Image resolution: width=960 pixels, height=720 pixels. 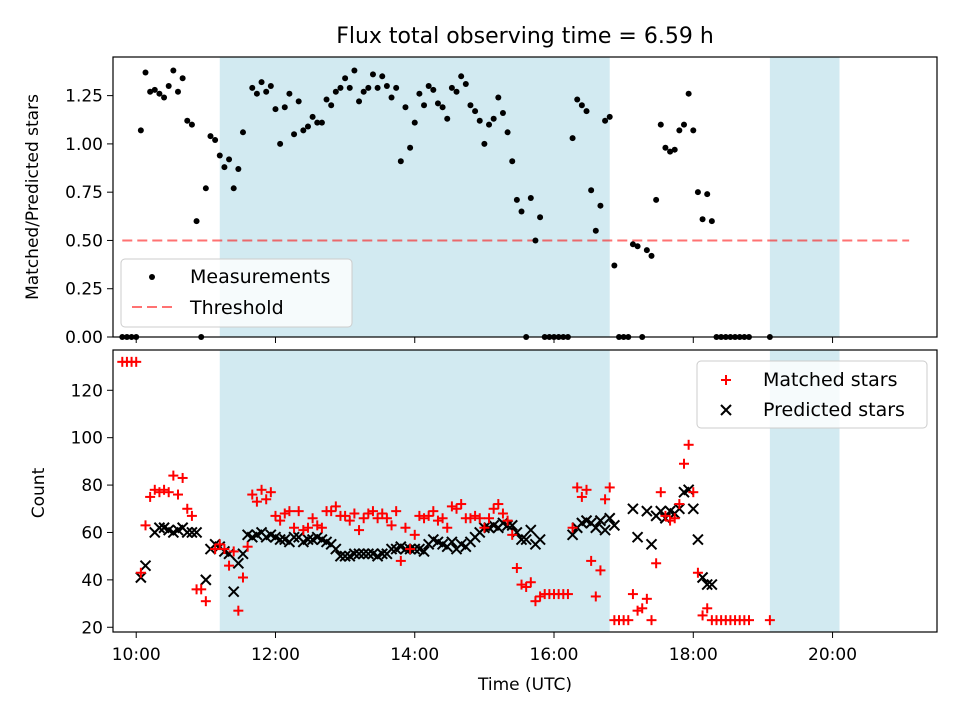 What do you see at coordinates (84, 145) in the screenshot?
I see `y-tick-label: 1.00` at bounding box center [84, 145].